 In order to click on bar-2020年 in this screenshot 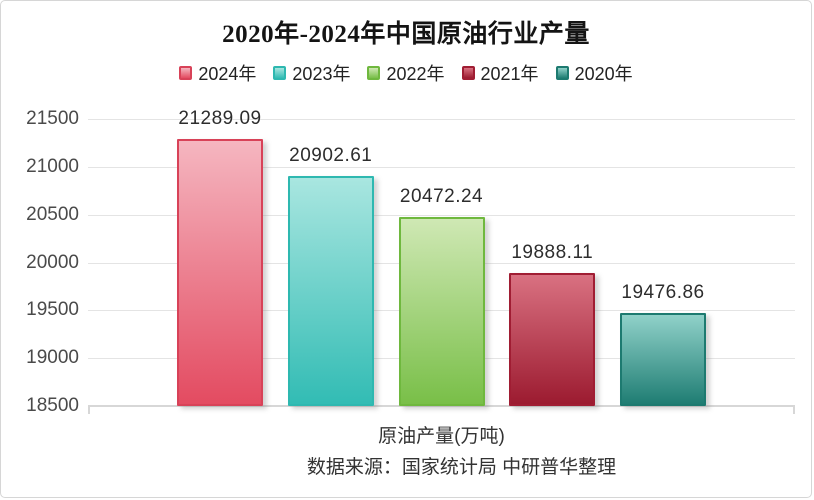, I will do `click(663, 359)`.